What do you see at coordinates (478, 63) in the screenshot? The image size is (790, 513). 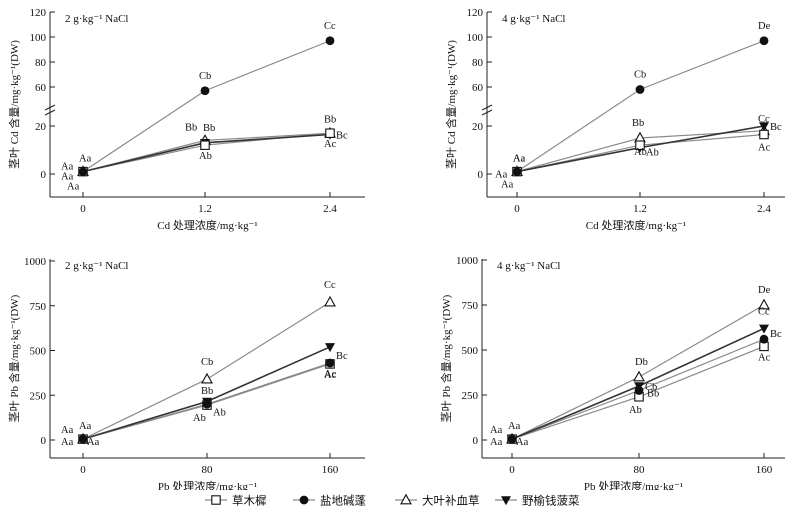 I see `y-tick-label: 80` at bounding box center [478, 63].